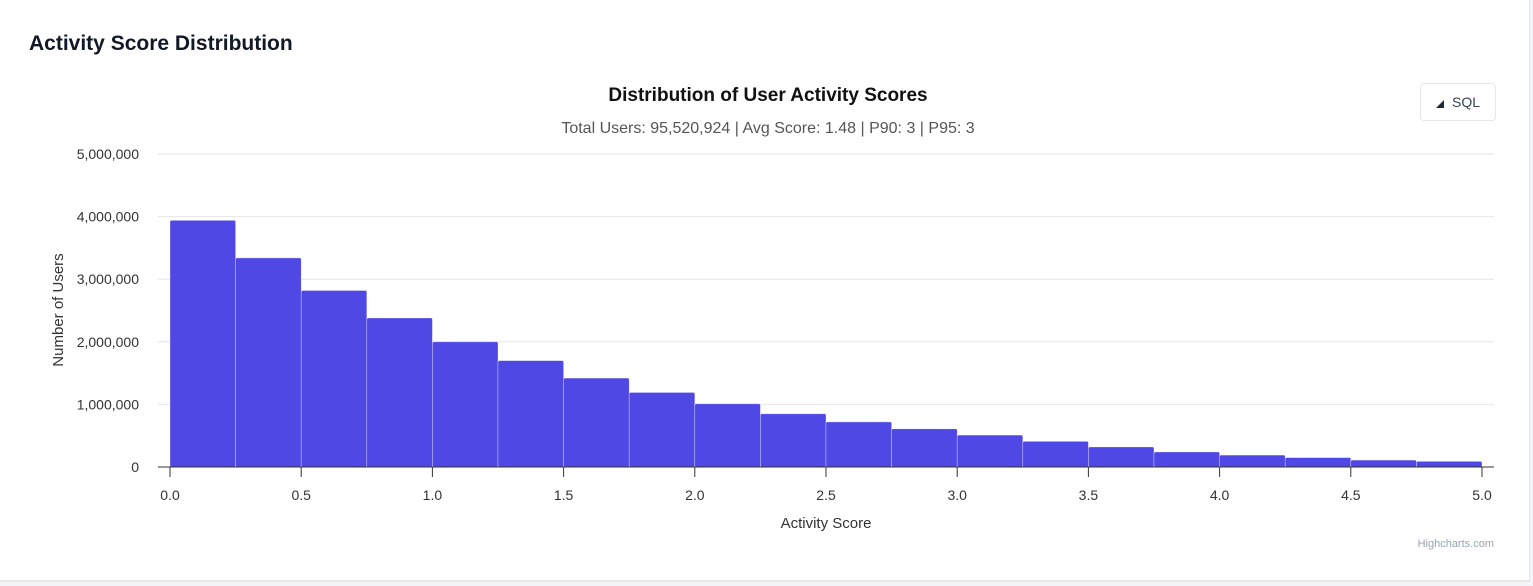  Describe the element at coordinates (170, 495) in the screenshot. I see `x-tick-label: 0.0` at that location.